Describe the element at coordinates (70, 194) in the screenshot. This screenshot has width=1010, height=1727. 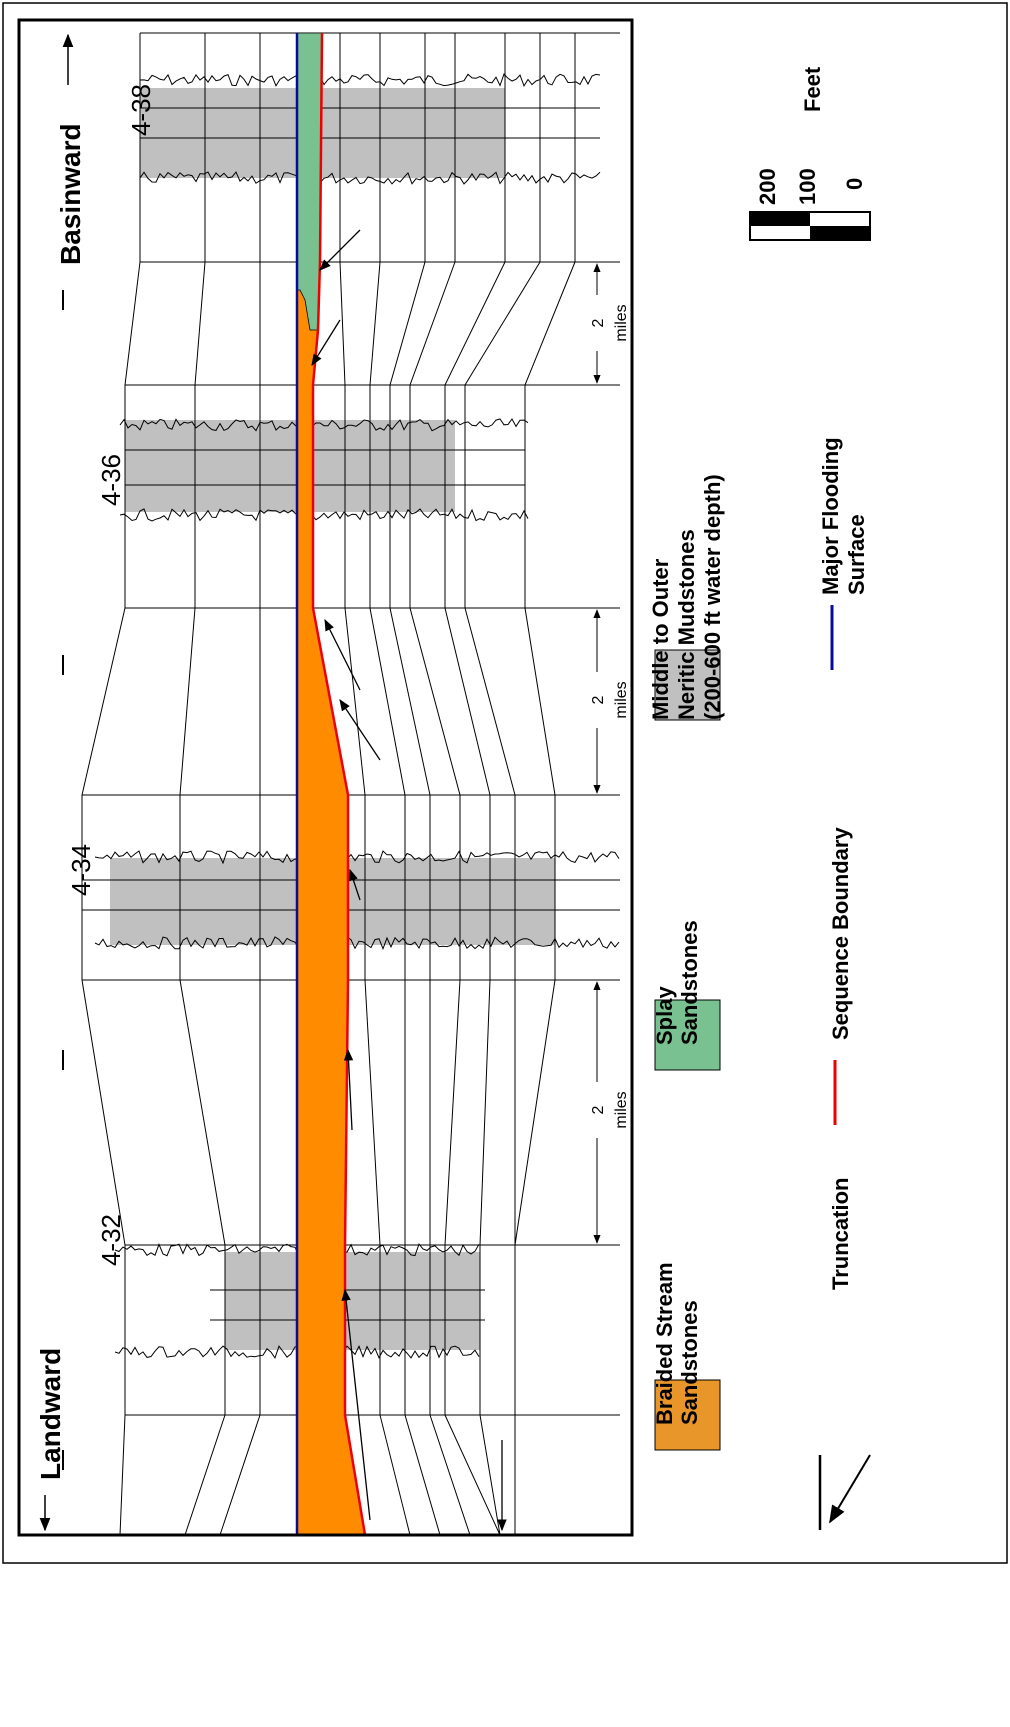
I see `basinward-label: Basinward` at that location.